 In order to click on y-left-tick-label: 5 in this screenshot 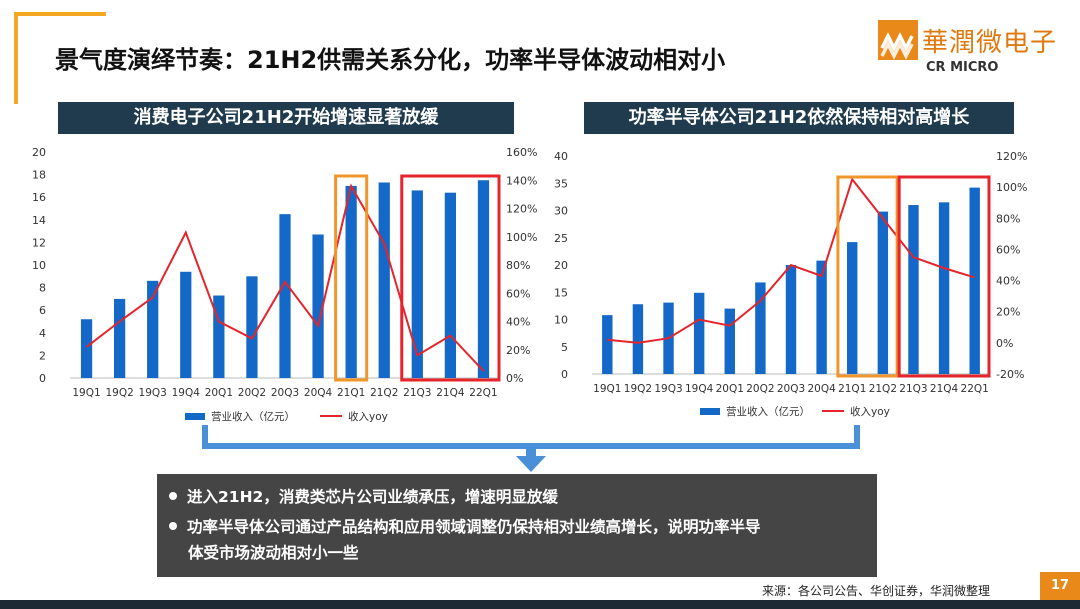, I will do `click(564, 347)`.